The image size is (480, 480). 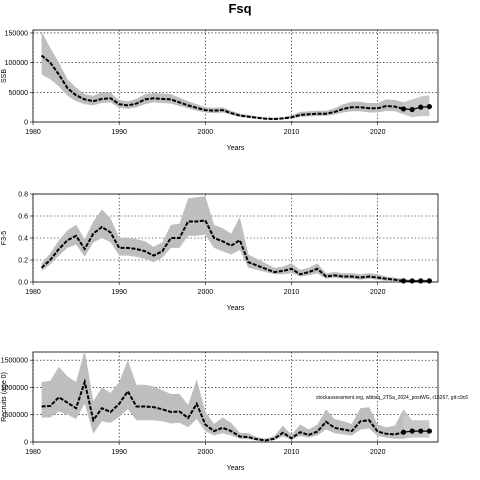 What do you see at coordinates (14, 361) in the screenshot?
I see `ytick-label-2-3: 1500000` at bounding box center [14, 361].